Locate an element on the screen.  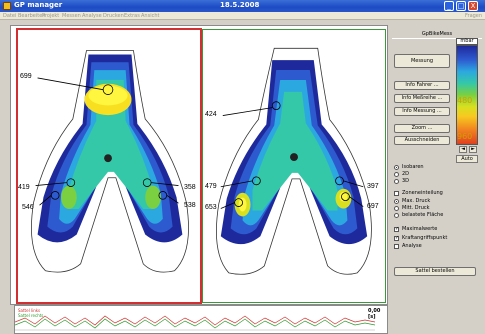
right-value-right-lower: 697 is located at coordinates (373, 206).